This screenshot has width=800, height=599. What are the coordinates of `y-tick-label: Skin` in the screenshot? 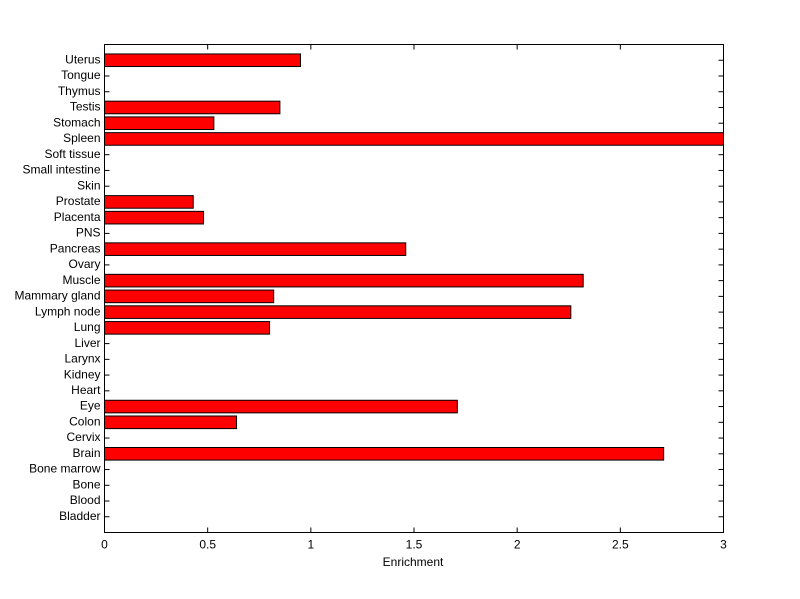 It's located at (88, 185).